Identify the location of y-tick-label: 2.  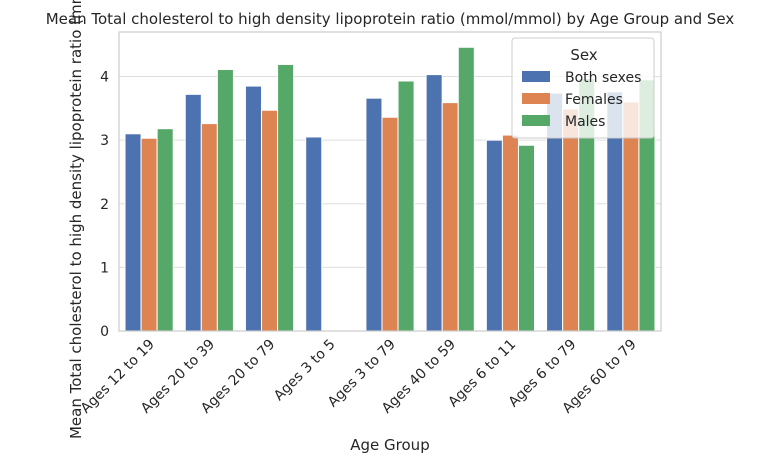
(104, 205).